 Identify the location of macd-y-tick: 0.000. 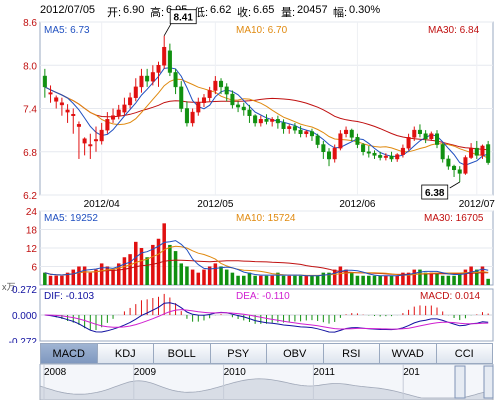
(24, 316).